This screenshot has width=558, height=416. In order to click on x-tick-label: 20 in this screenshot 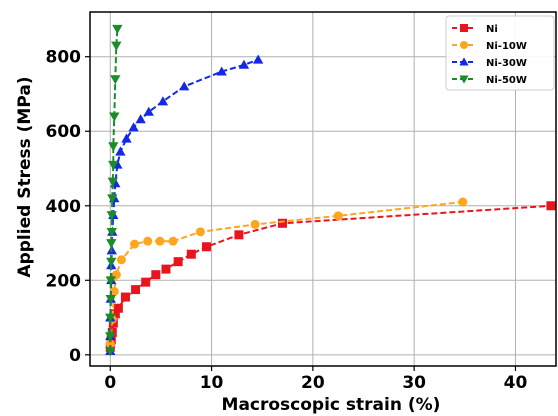, I will do `click(313, 383)`.